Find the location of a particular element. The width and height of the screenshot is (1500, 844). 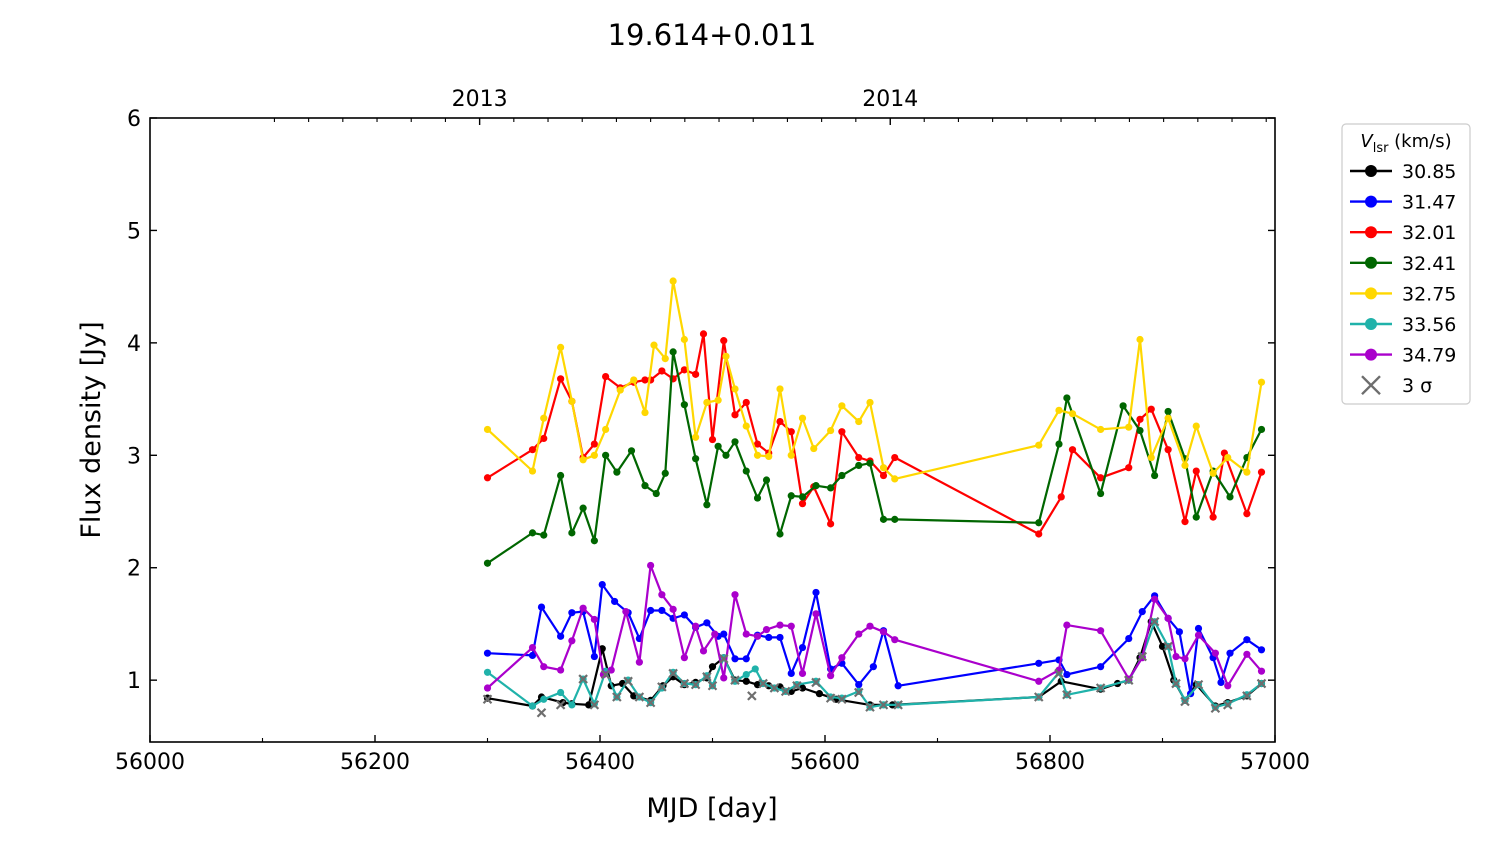

series-line is located at coordinates (874, 664).